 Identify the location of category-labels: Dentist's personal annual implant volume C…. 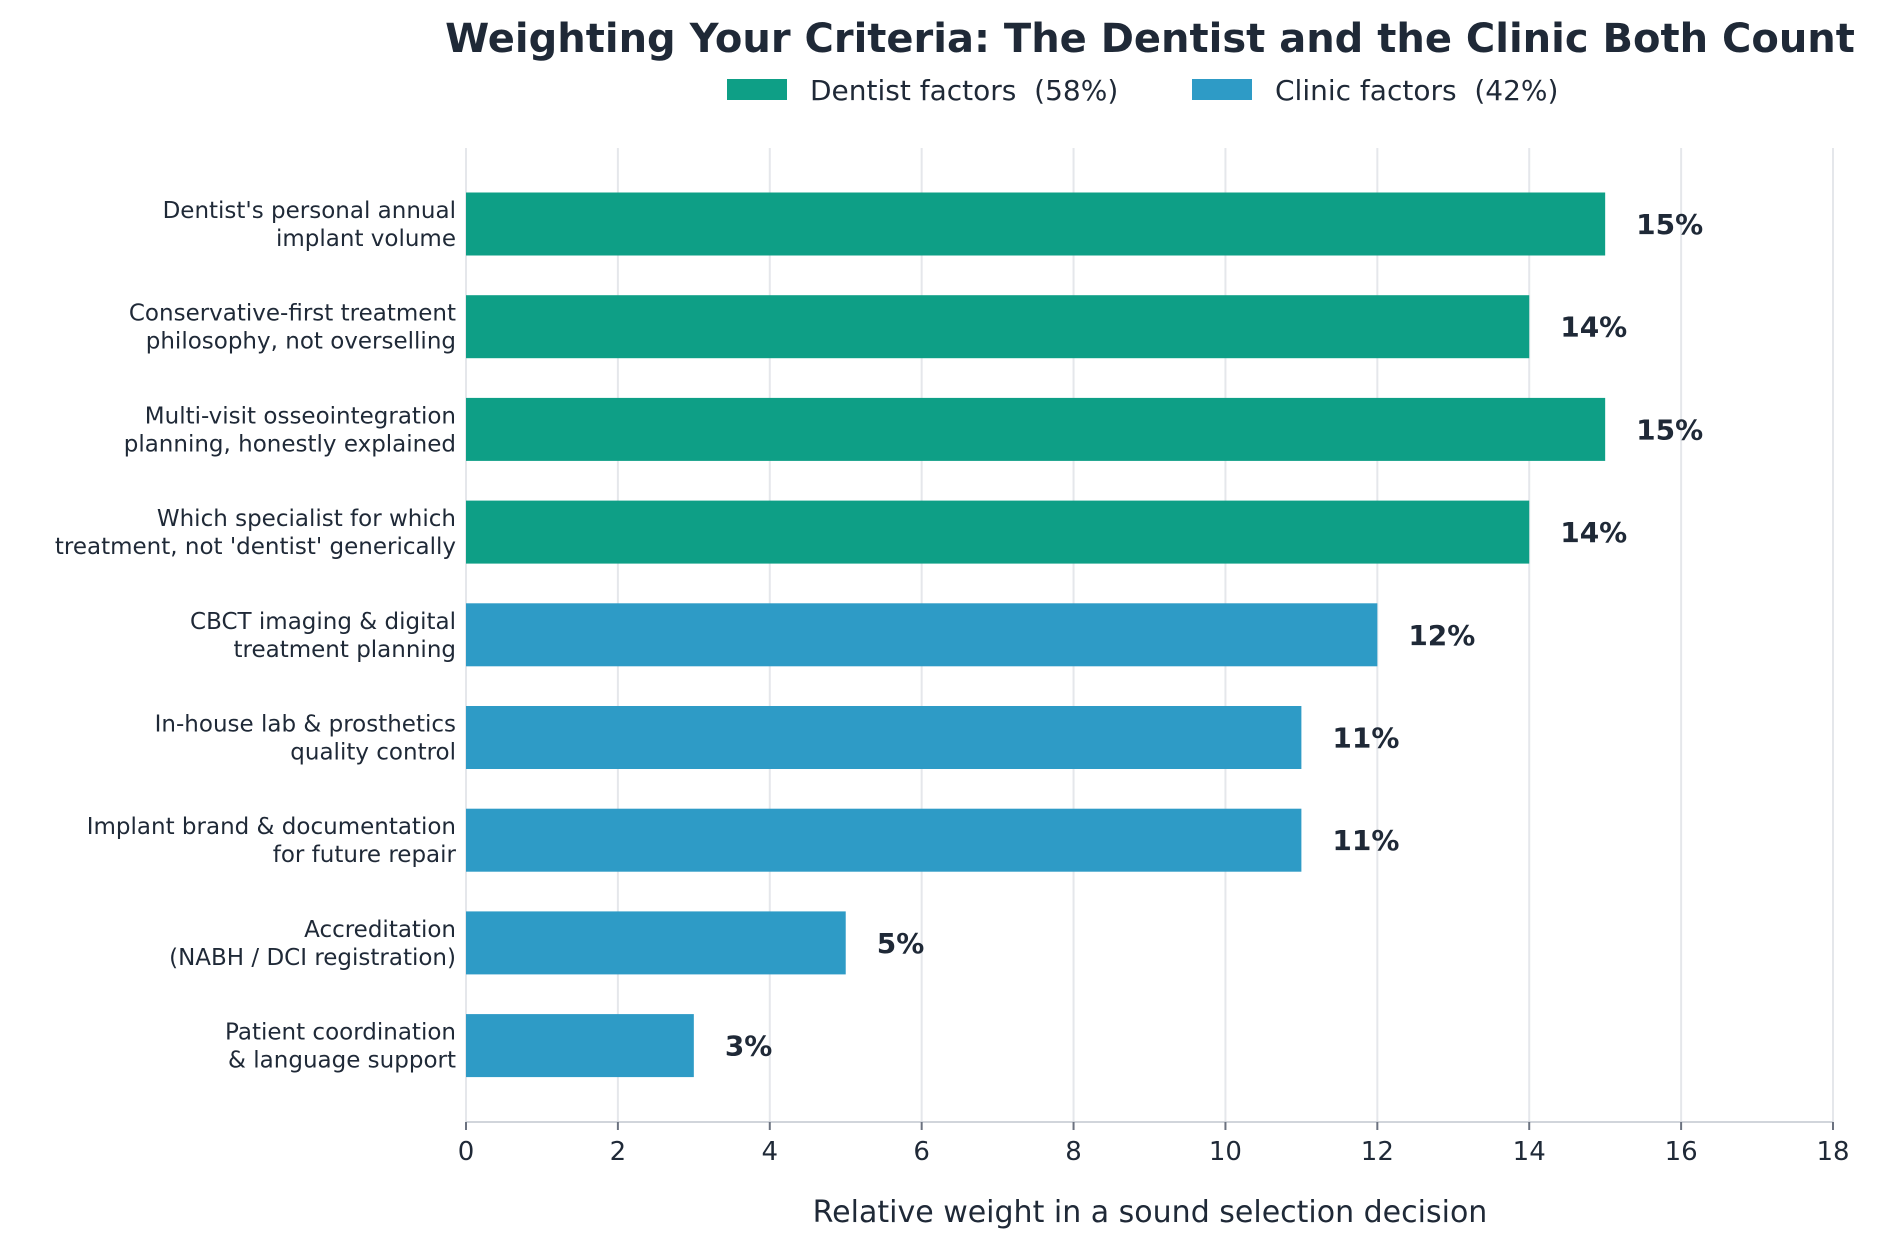
(256, 636).